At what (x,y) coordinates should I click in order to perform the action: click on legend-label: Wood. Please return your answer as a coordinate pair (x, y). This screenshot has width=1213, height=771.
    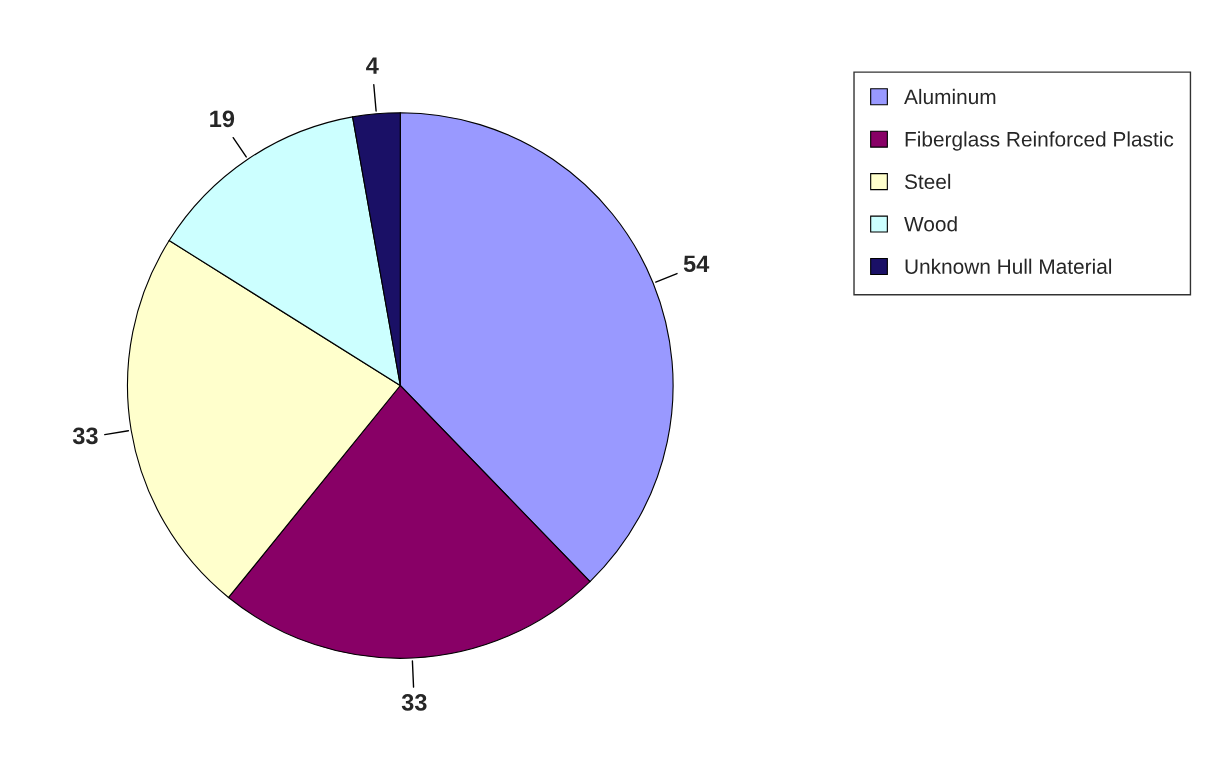
    Looking at the image, I should click on (930, 224).